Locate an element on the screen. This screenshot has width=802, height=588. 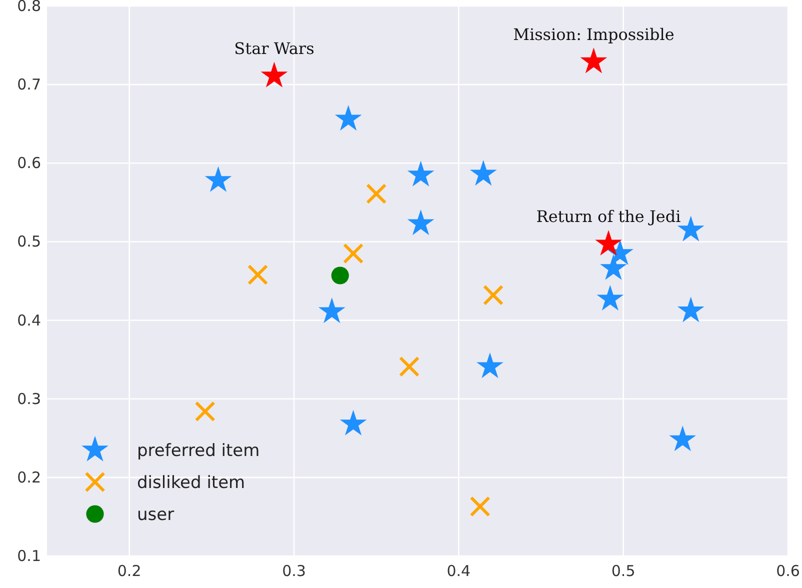
annotation: Mission: Impossible is located at coordinates (593, 34).